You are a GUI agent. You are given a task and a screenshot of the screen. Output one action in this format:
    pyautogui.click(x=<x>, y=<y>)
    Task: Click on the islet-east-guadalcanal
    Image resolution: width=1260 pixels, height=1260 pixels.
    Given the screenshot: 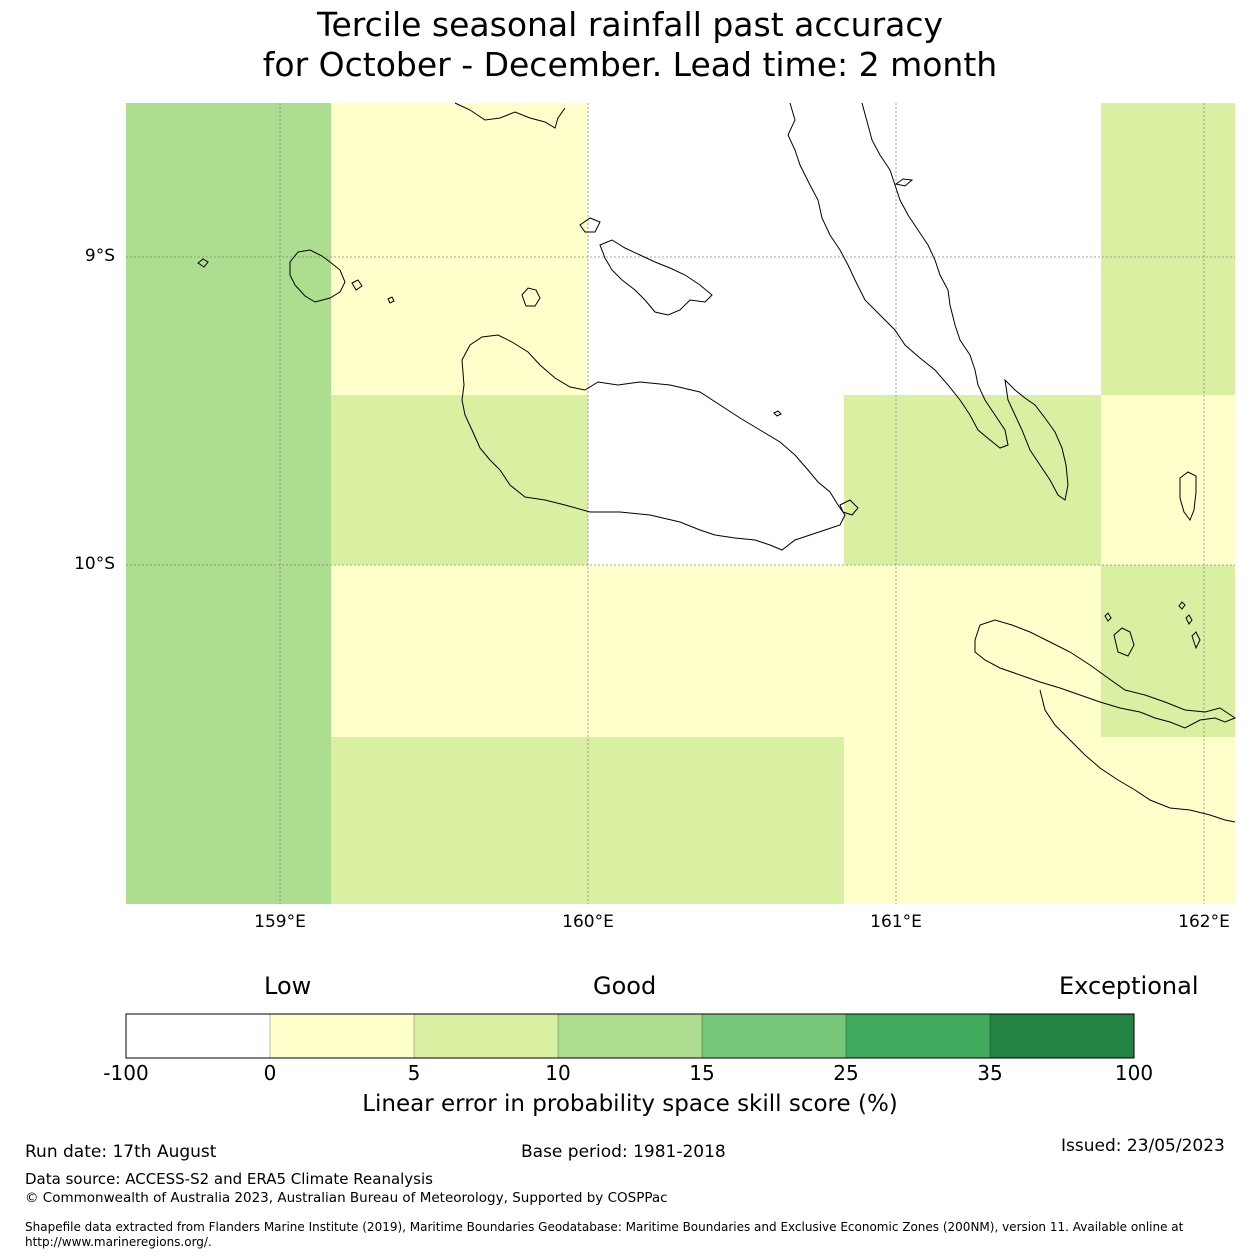 What is the action you would take?
    pyautogui.click(x=849, y=507)
    